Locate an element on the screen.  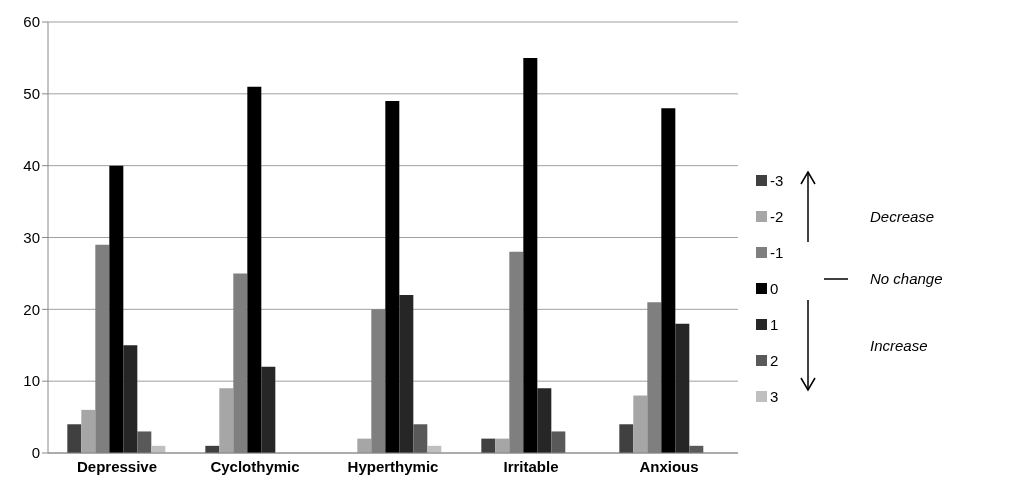
y-tick-label: 0 is located at coordinates (35, 453).